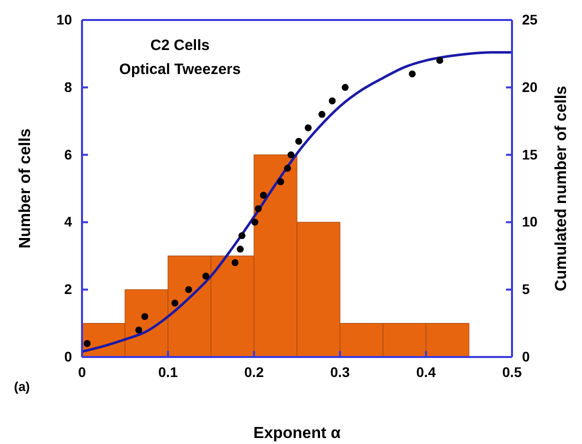  I want to click on x-tick-label: 0.5, so click(512, 372).